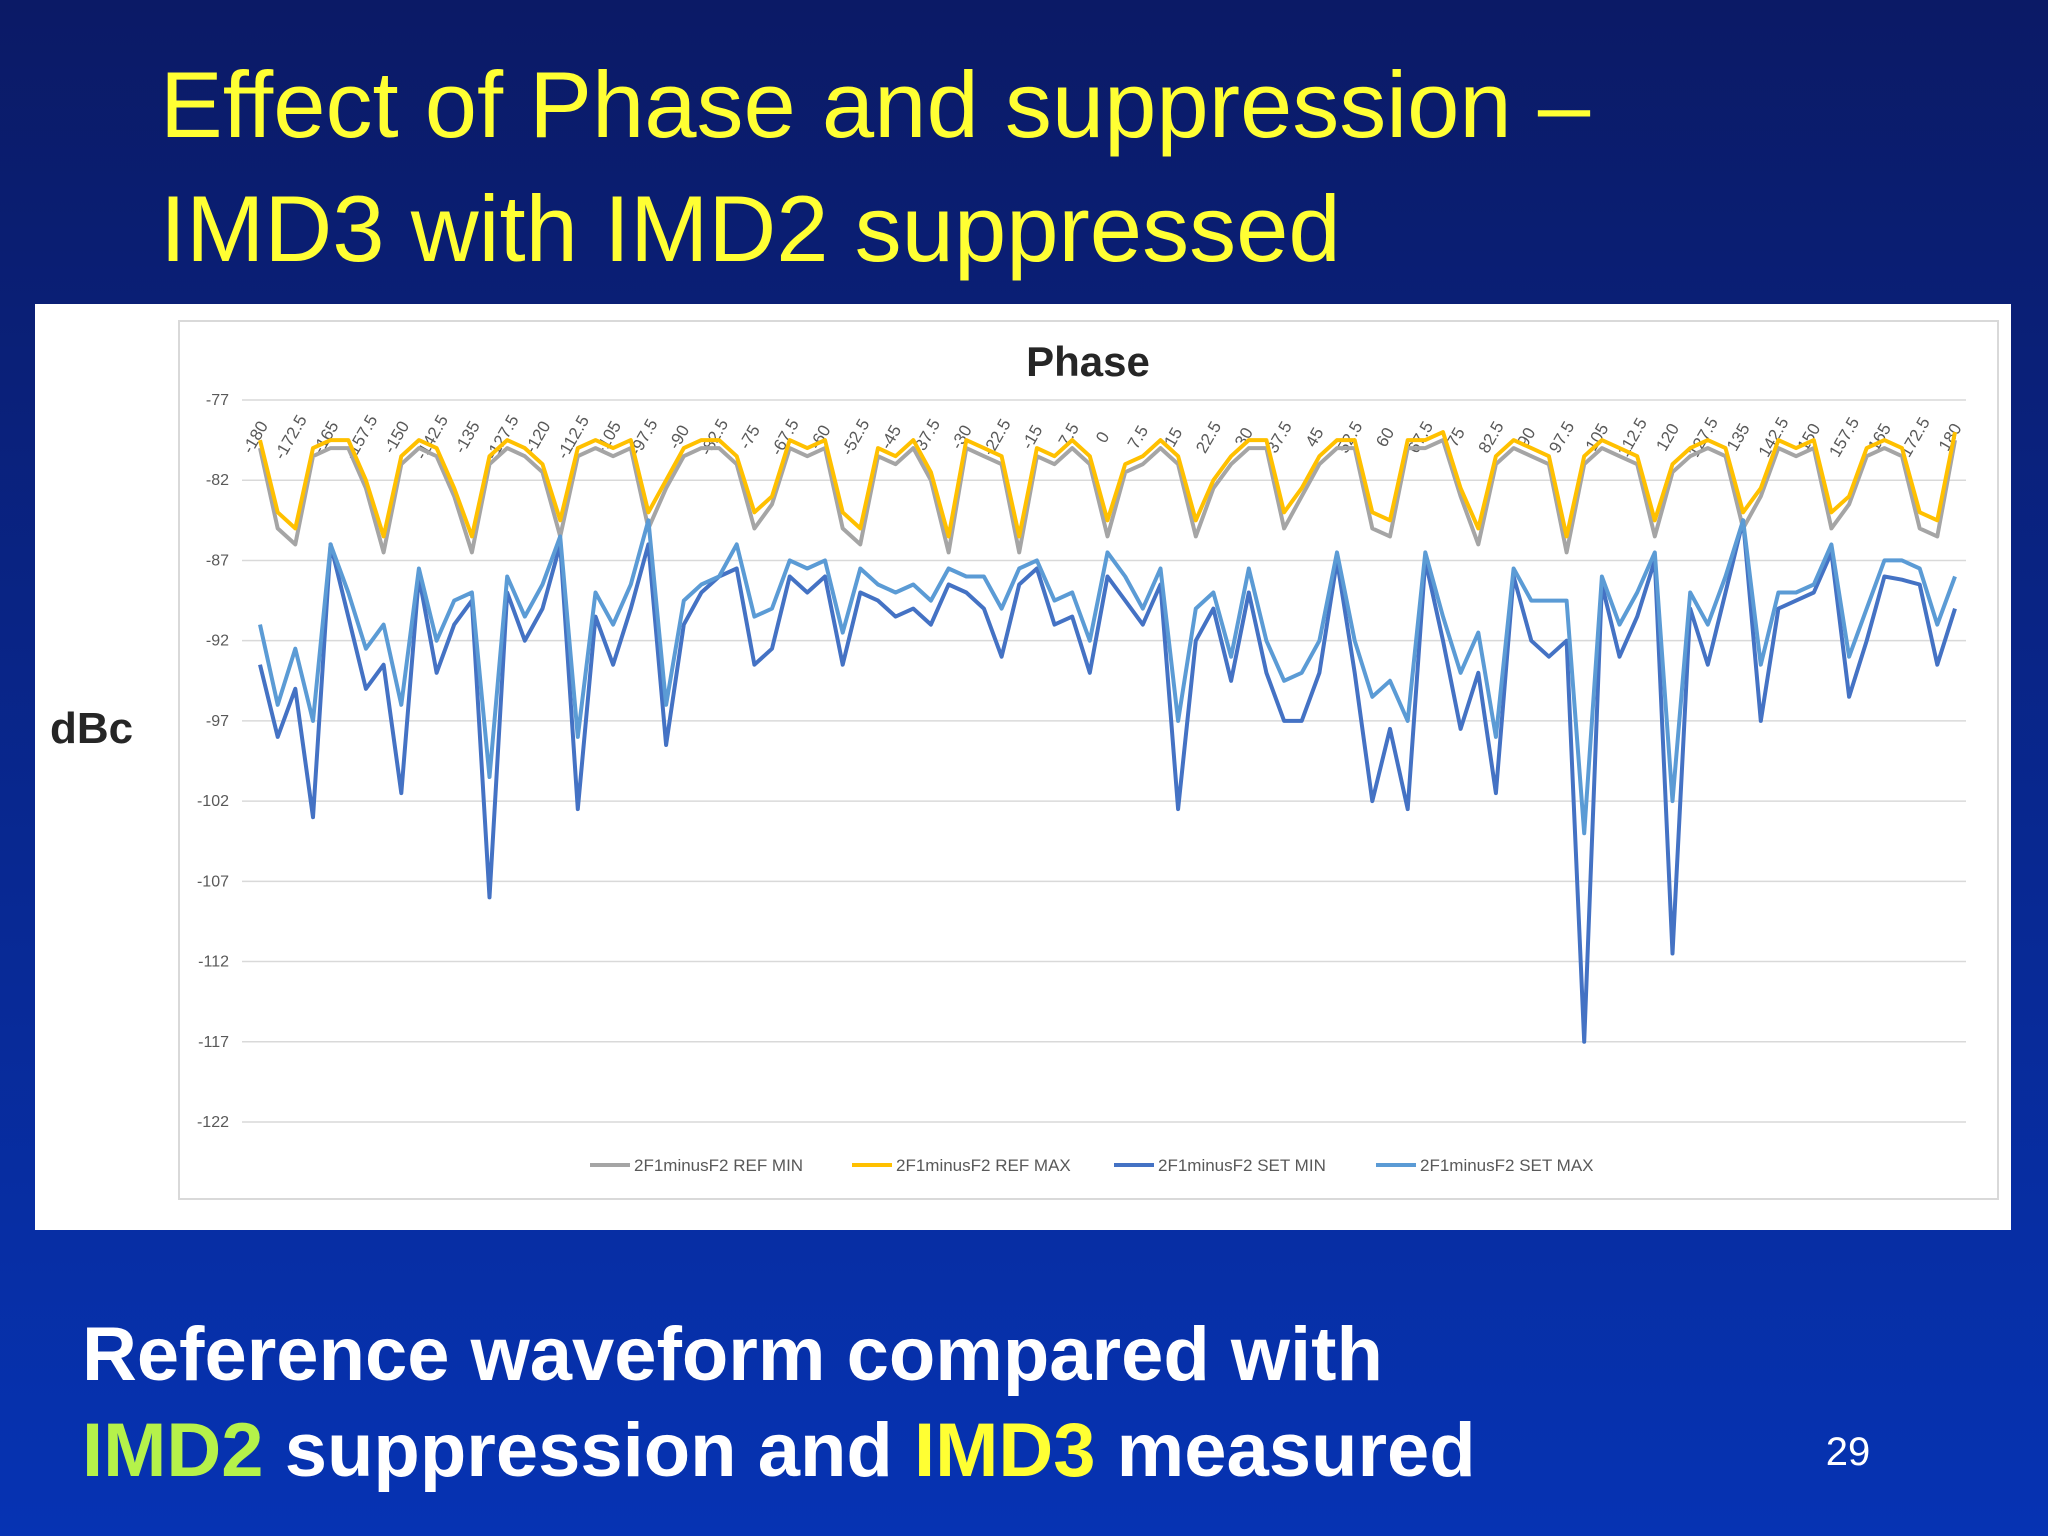  What do you see at coordinates (217, 400) in the screenshot?
I see `y-tick-label: -77` at bounding box center [217, 400].